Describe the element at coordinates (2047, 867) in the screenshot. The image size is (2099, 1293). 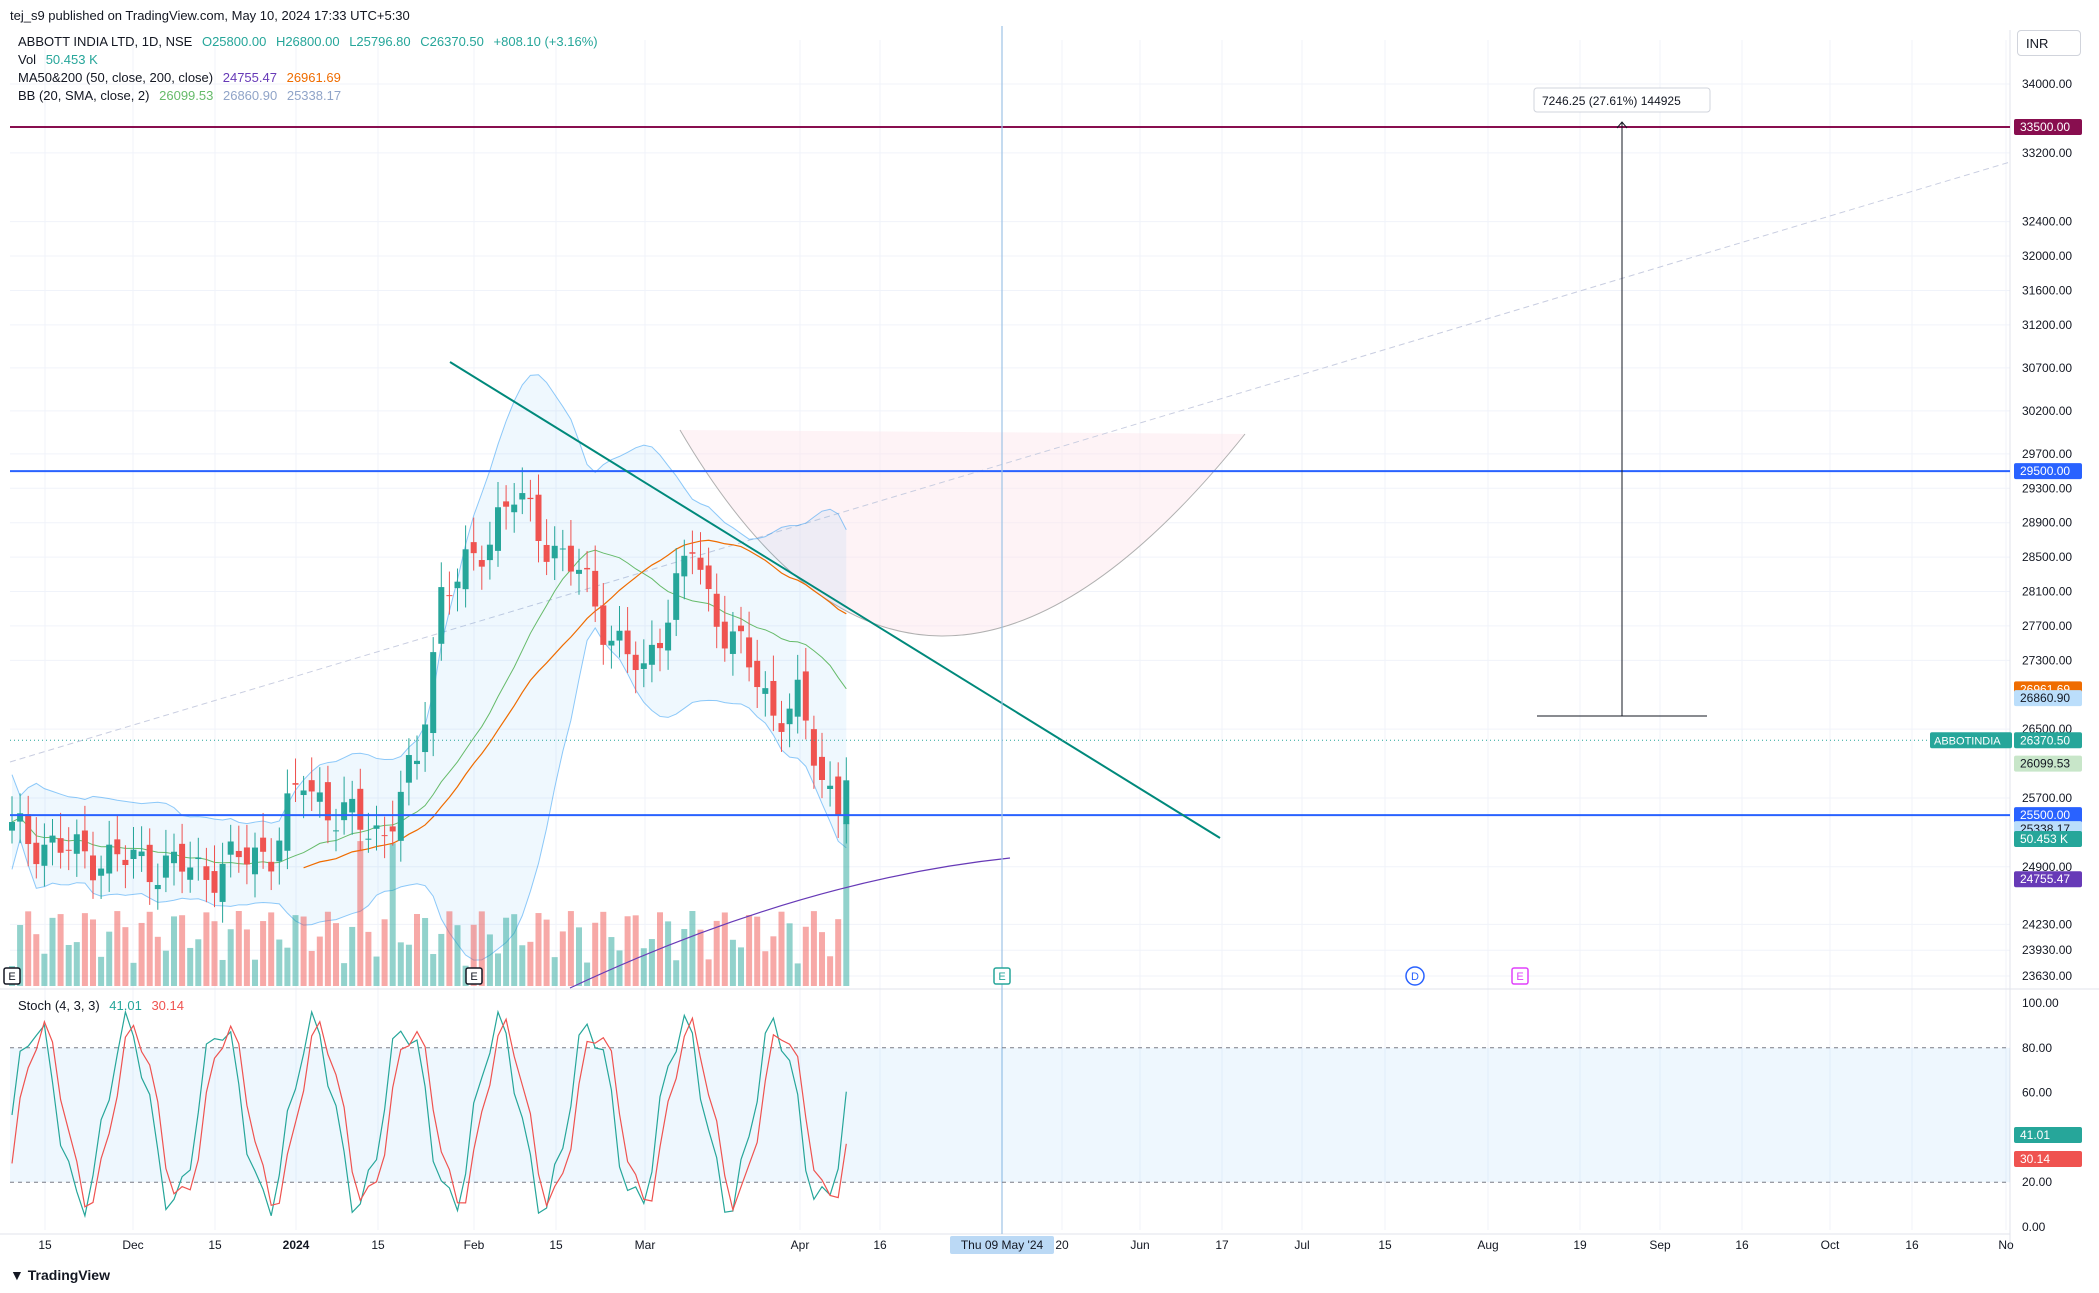
I see `price-tick-label: 24900.00` at that location.